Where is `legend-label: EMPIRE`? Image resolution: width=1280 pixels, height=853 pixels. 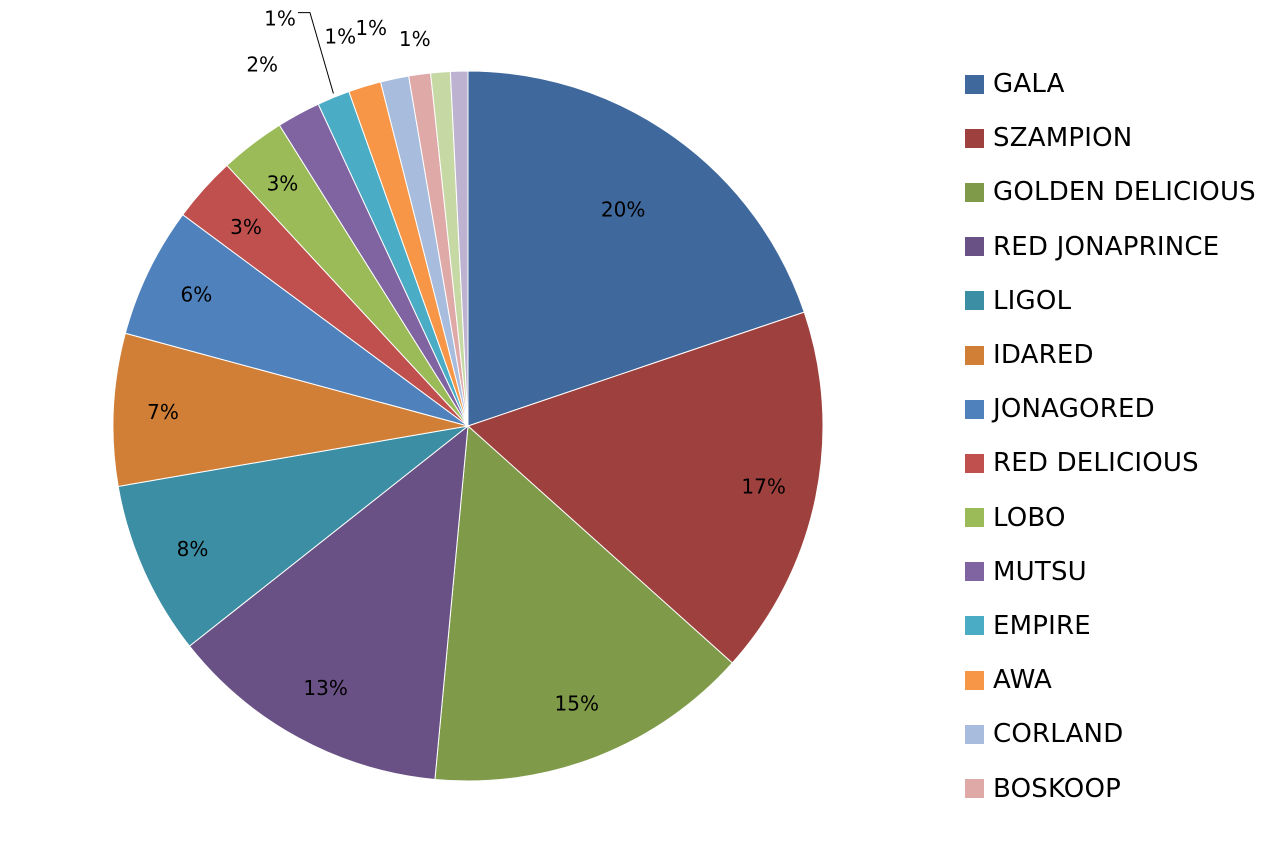
legend-label: EMPIRE is located at coordinates (1042, 625).